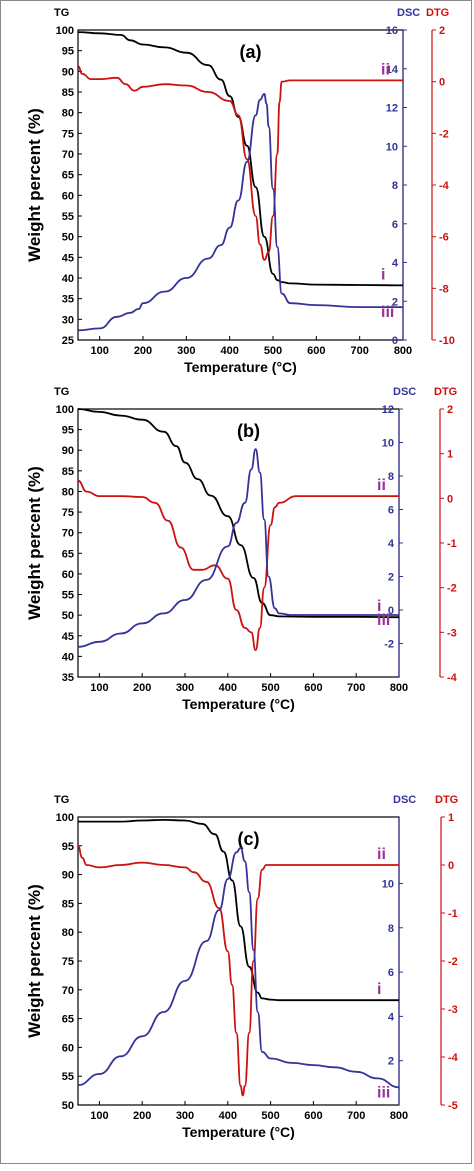 The width and height of the screenshot is (474, 1171). What do you see at coordinates (444, 289) in the screenshot?
I see `dtg-tick-label: -8` at bounding box center [444, 289].